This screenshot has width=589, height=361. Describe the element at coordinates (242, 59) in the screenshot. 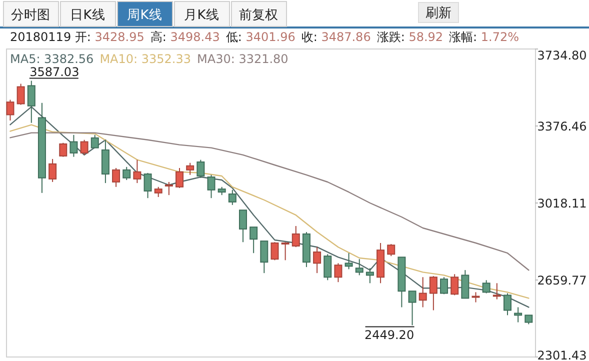

I see `text: MA30: 3321.80` at that location.